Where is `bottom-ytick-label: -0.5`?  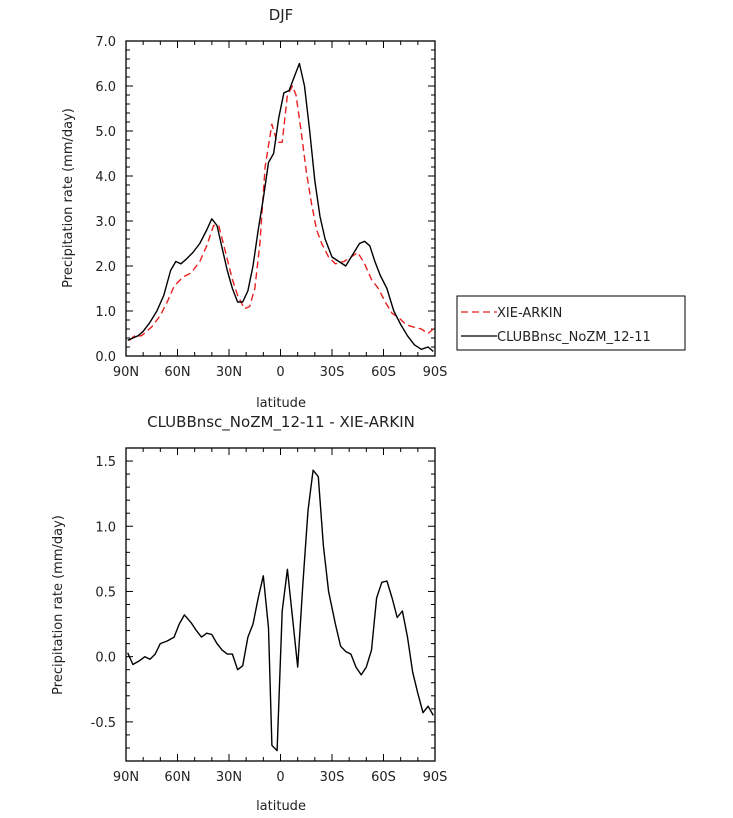
bottom-ytick-label: -0.5 is located at coordinates (103, 723).